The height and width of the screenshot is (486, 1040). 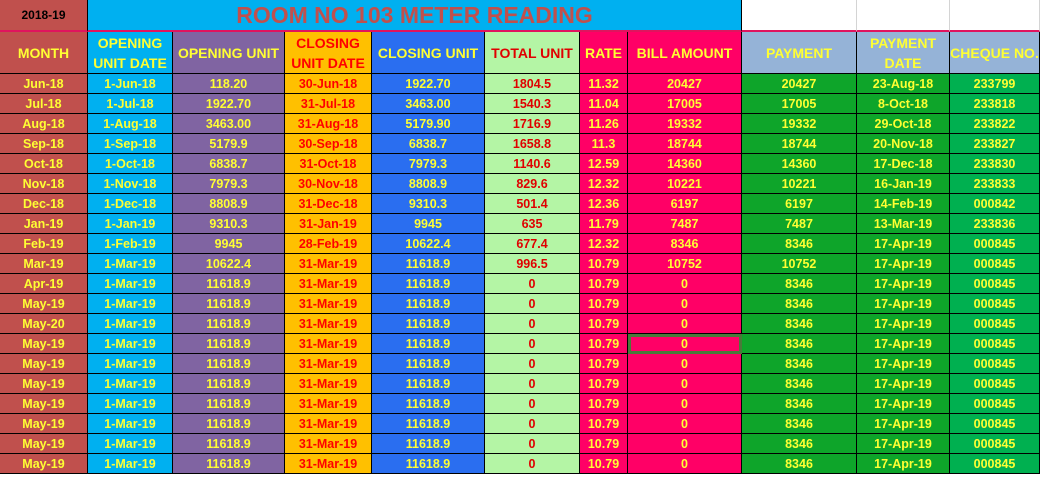 What do you see at coordinates (130, 124) in the screenshot?
I see `cell-opening-unit-date: 1-Aug-18` at bounding box center [130, 124].